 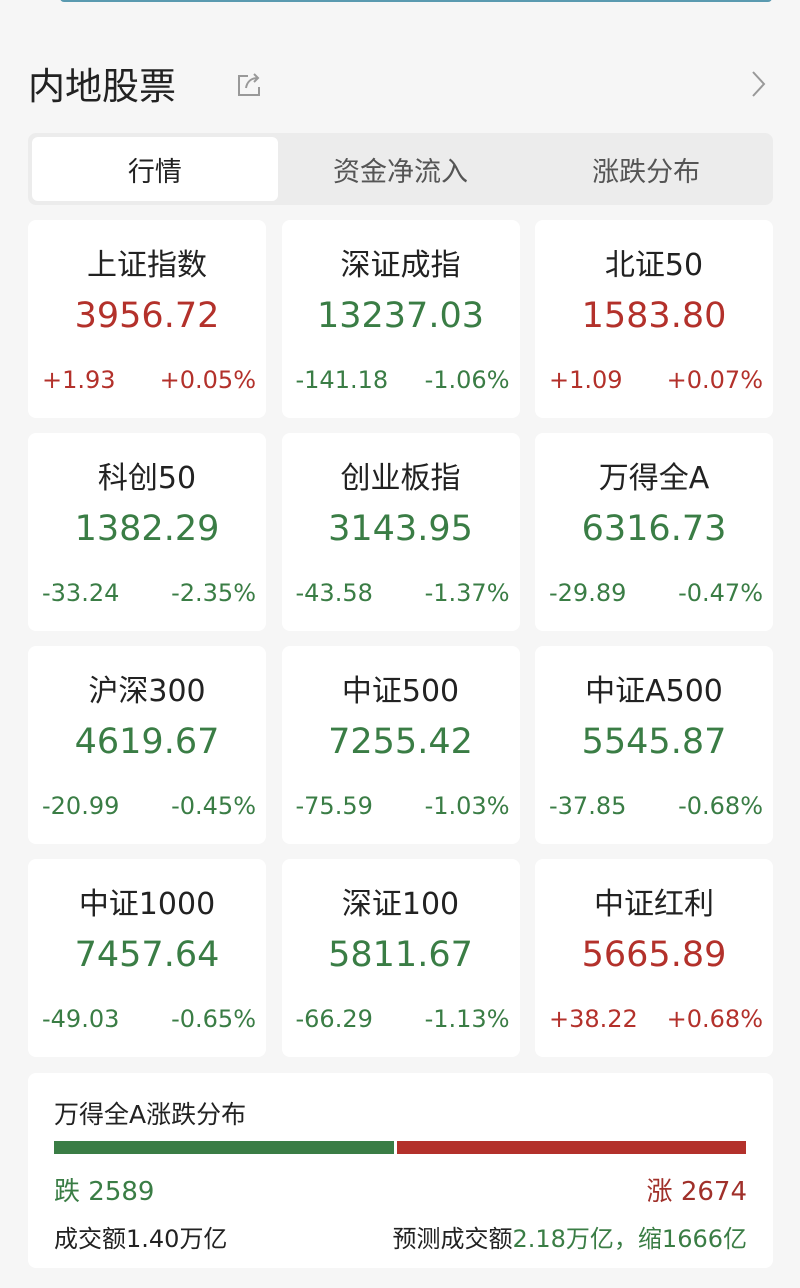 What do you see at coordinates (104, 1192) in the screenshot?
I see `fall-count: 跌 2589` at bounding box center [104, 1192].